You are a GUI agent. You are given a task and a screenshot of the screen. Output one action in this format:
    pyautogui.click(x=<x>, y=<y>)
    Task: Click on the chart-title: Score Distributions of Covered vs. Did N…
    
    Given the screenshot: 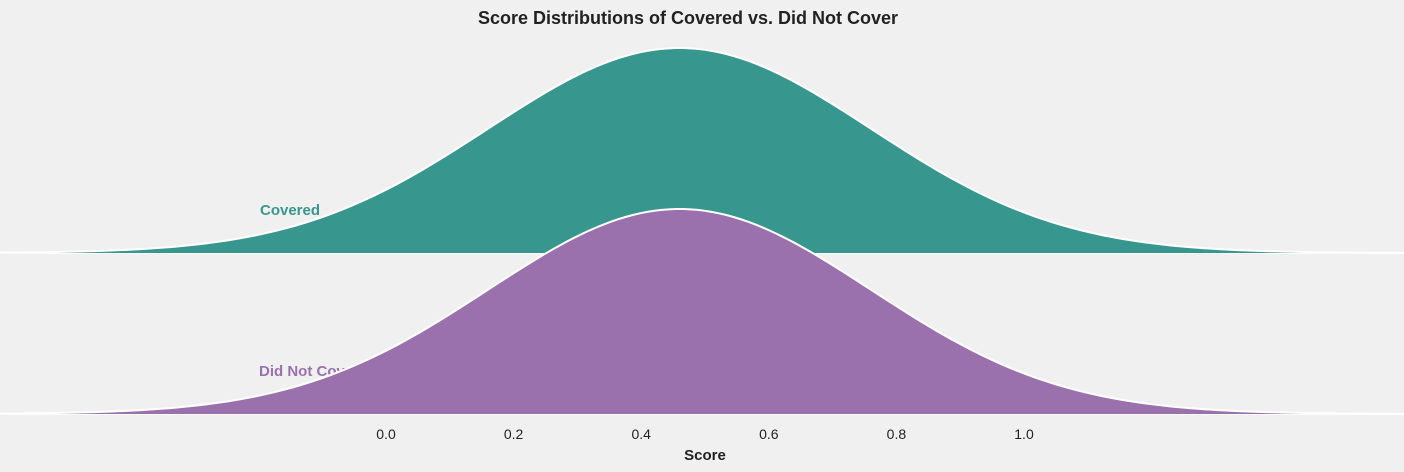 What is the action you would take?
    pyautogui.click(x=688, y=18)
    